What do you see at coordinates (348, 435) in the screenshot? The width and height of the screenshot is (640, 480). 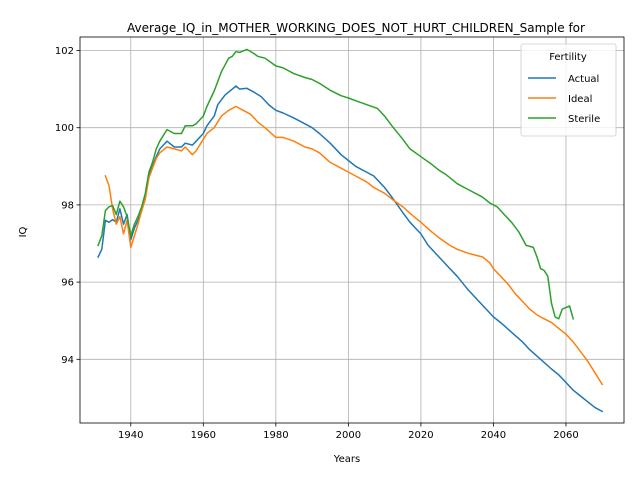 I see `x-tick-label: 2000` at bounding box center [348, 435].